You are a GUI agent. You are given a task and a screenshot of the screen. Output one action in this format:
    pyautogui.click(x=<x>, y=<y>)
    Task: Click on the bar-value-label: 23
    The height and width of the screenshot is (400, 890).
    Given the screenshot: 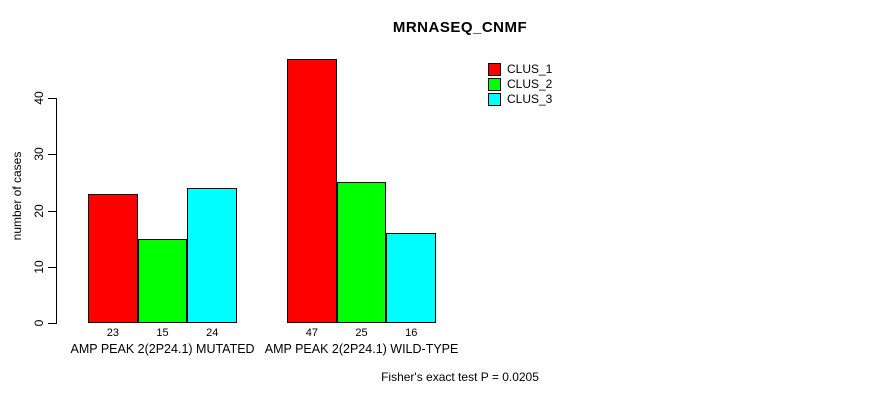 What is the action you would take?
    pyautogui.click(x=112, y=333)
    